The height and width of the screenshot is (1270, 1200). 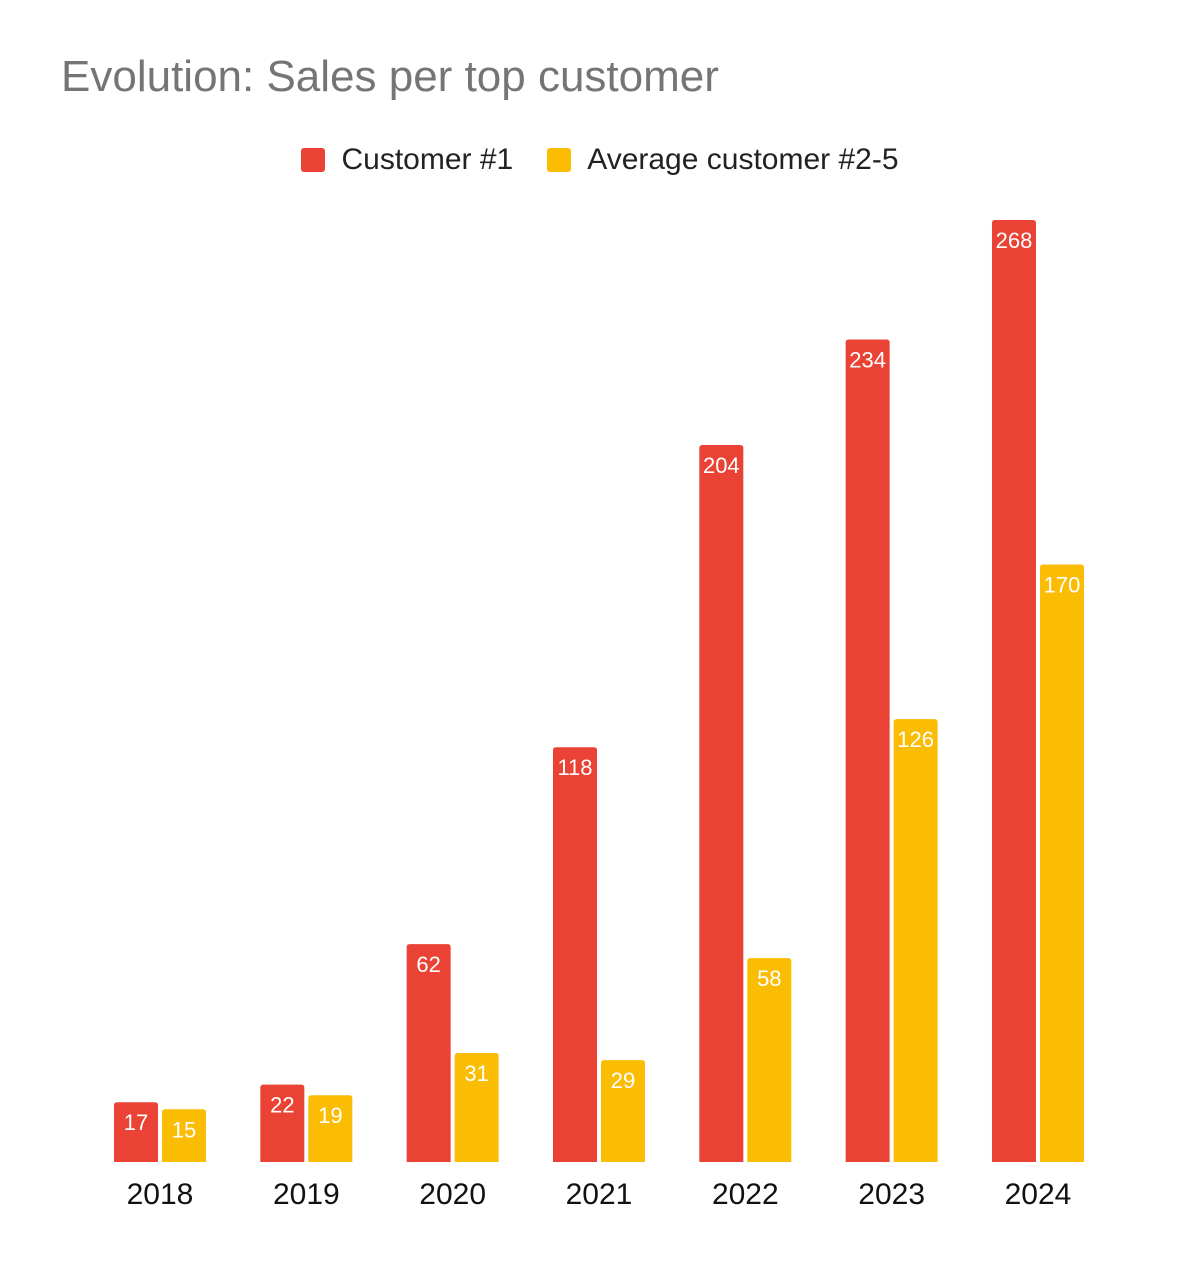 I want to click on bar-series-2-2020, so click(x=476, y=1107).